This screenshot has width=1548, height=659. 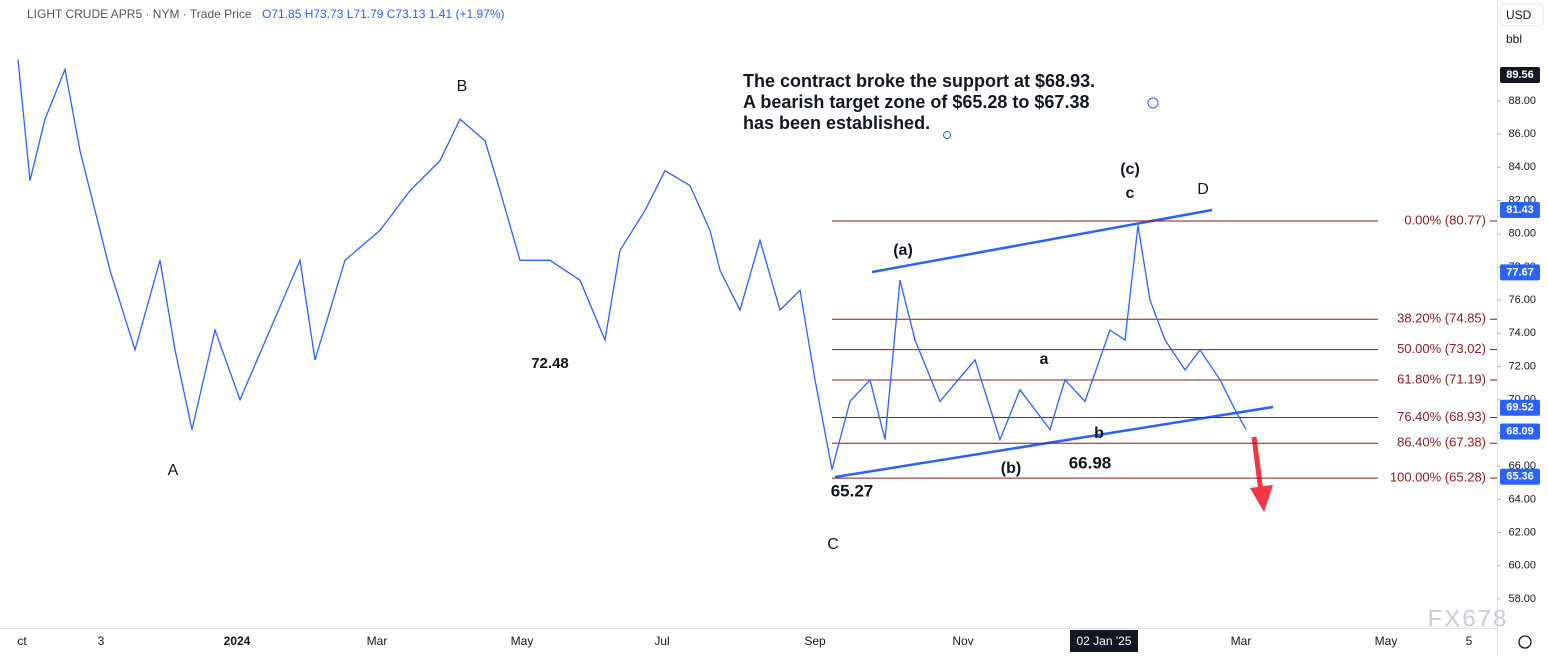 I want to click on wave-label: 72.48, so click(x=550, y=363).